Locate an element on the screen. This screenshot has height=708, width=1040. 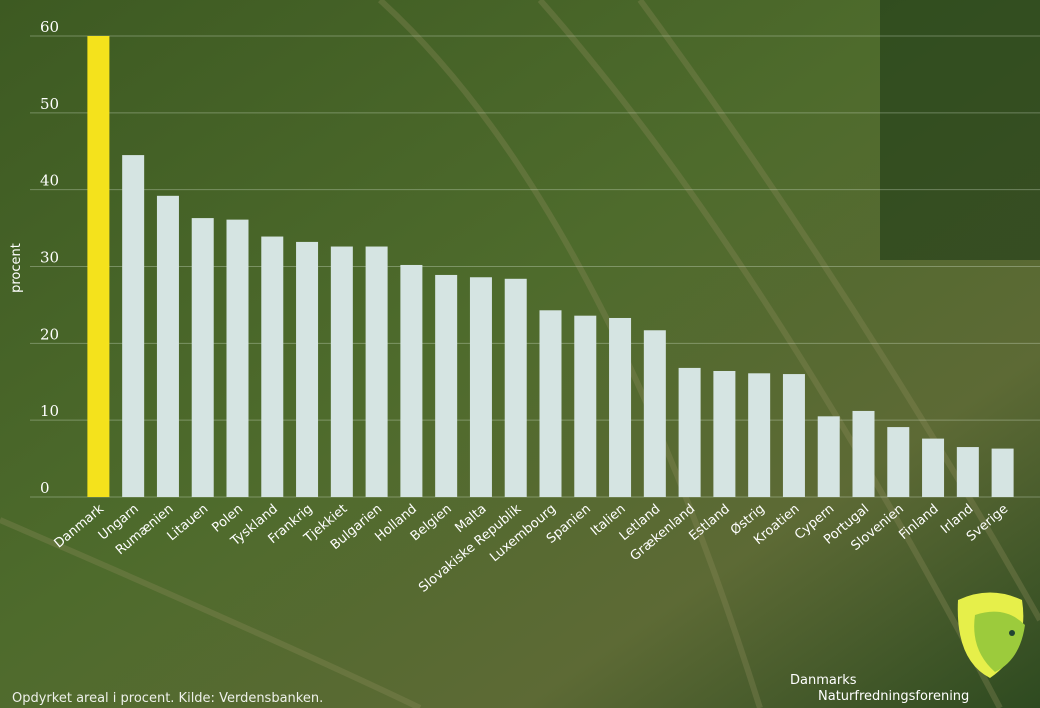
y-tick-label: 60 is located at coordinates (49, 27).